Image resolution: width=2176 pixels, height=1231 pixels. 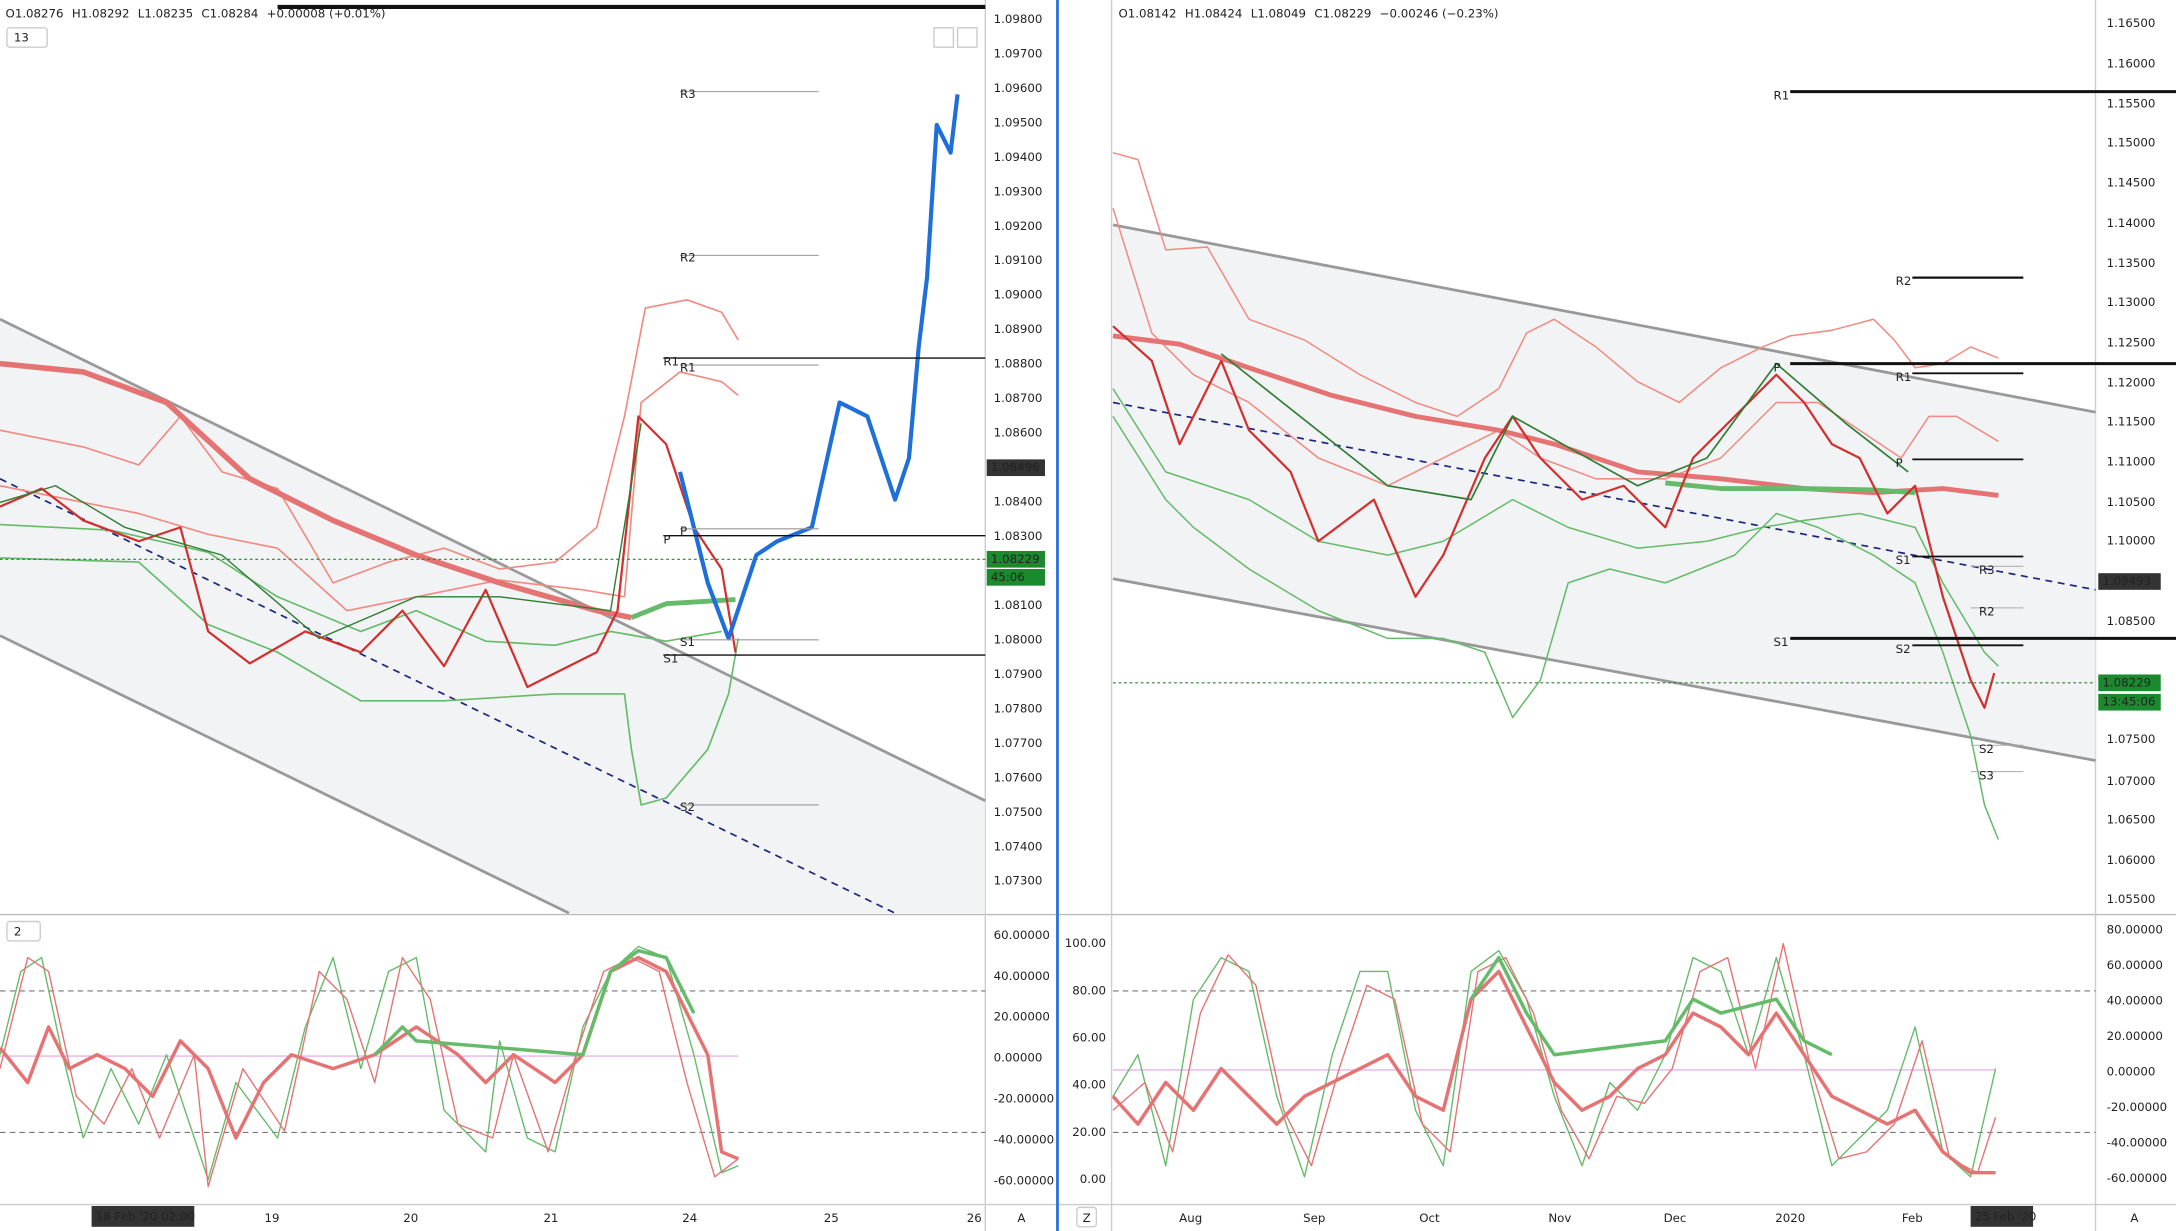 I want to click on time-tick: Sep, so click(x=1314, y=1218).